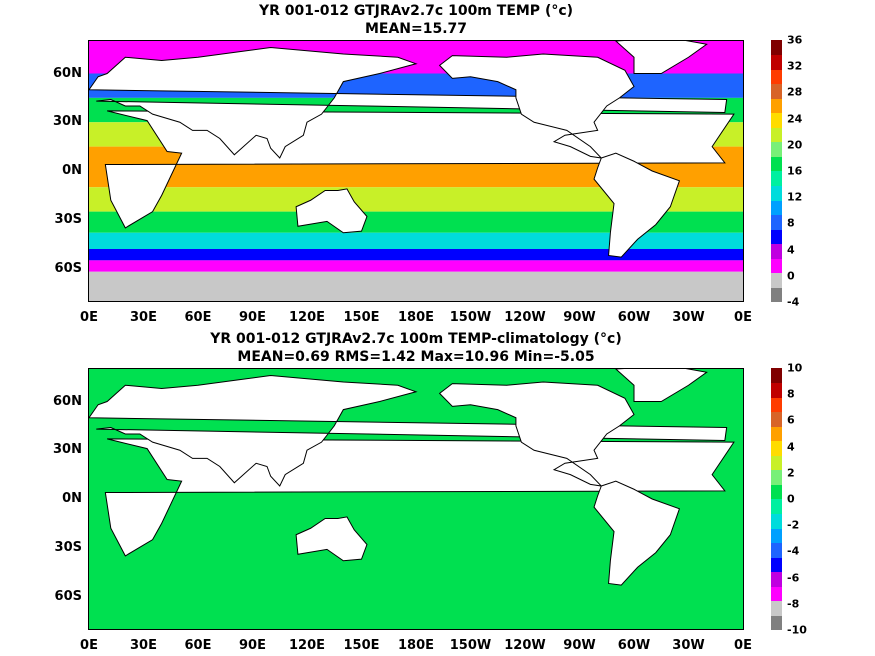  Describe the element at coordinates (143, 645) in the screenshot. I see `x-tick-label: 30E` at that location.